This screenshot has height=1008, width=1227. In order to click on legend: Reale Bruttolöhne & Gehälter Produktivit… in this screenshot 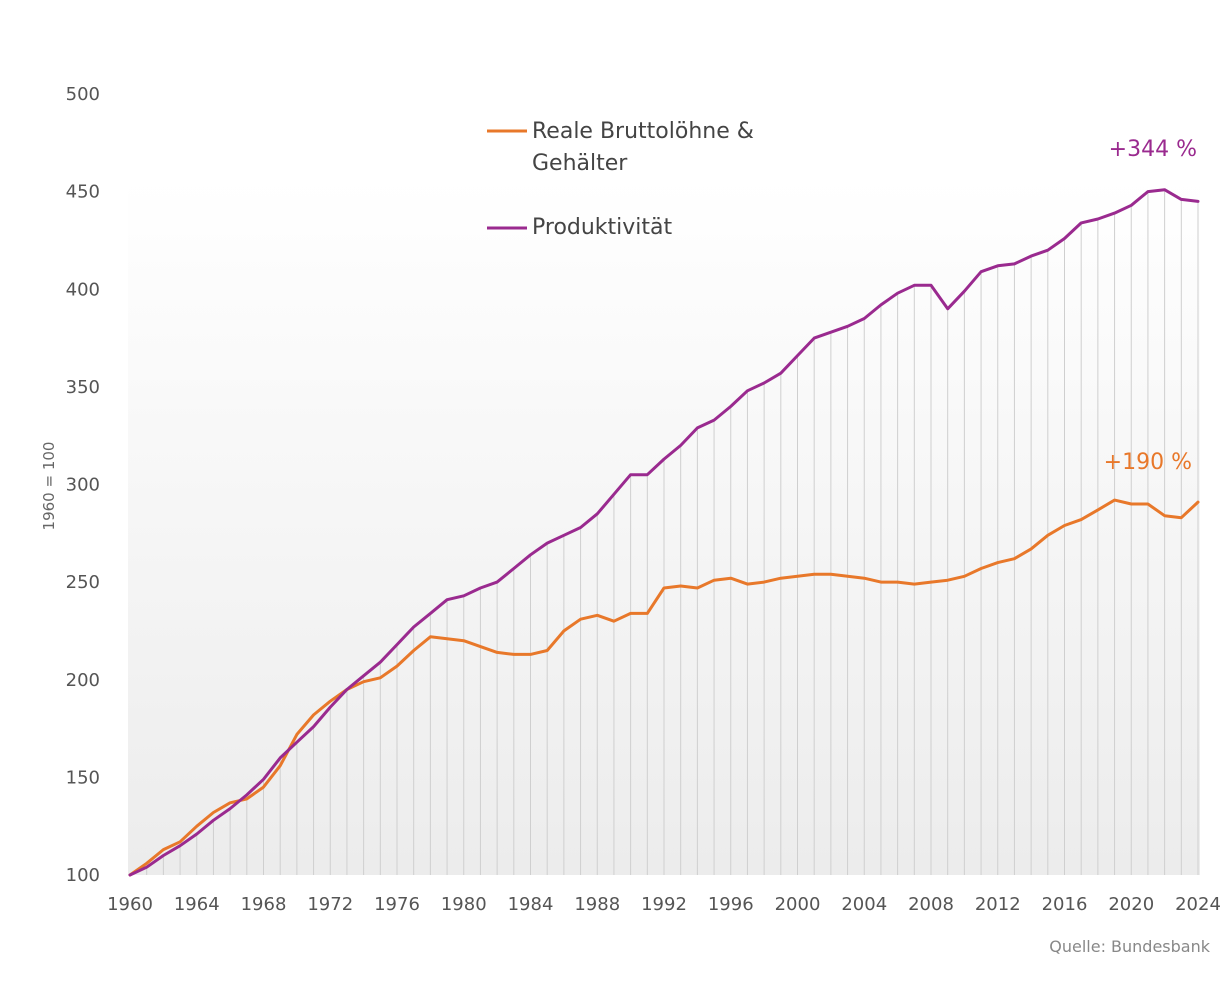, I will do `click(620, 179)`.